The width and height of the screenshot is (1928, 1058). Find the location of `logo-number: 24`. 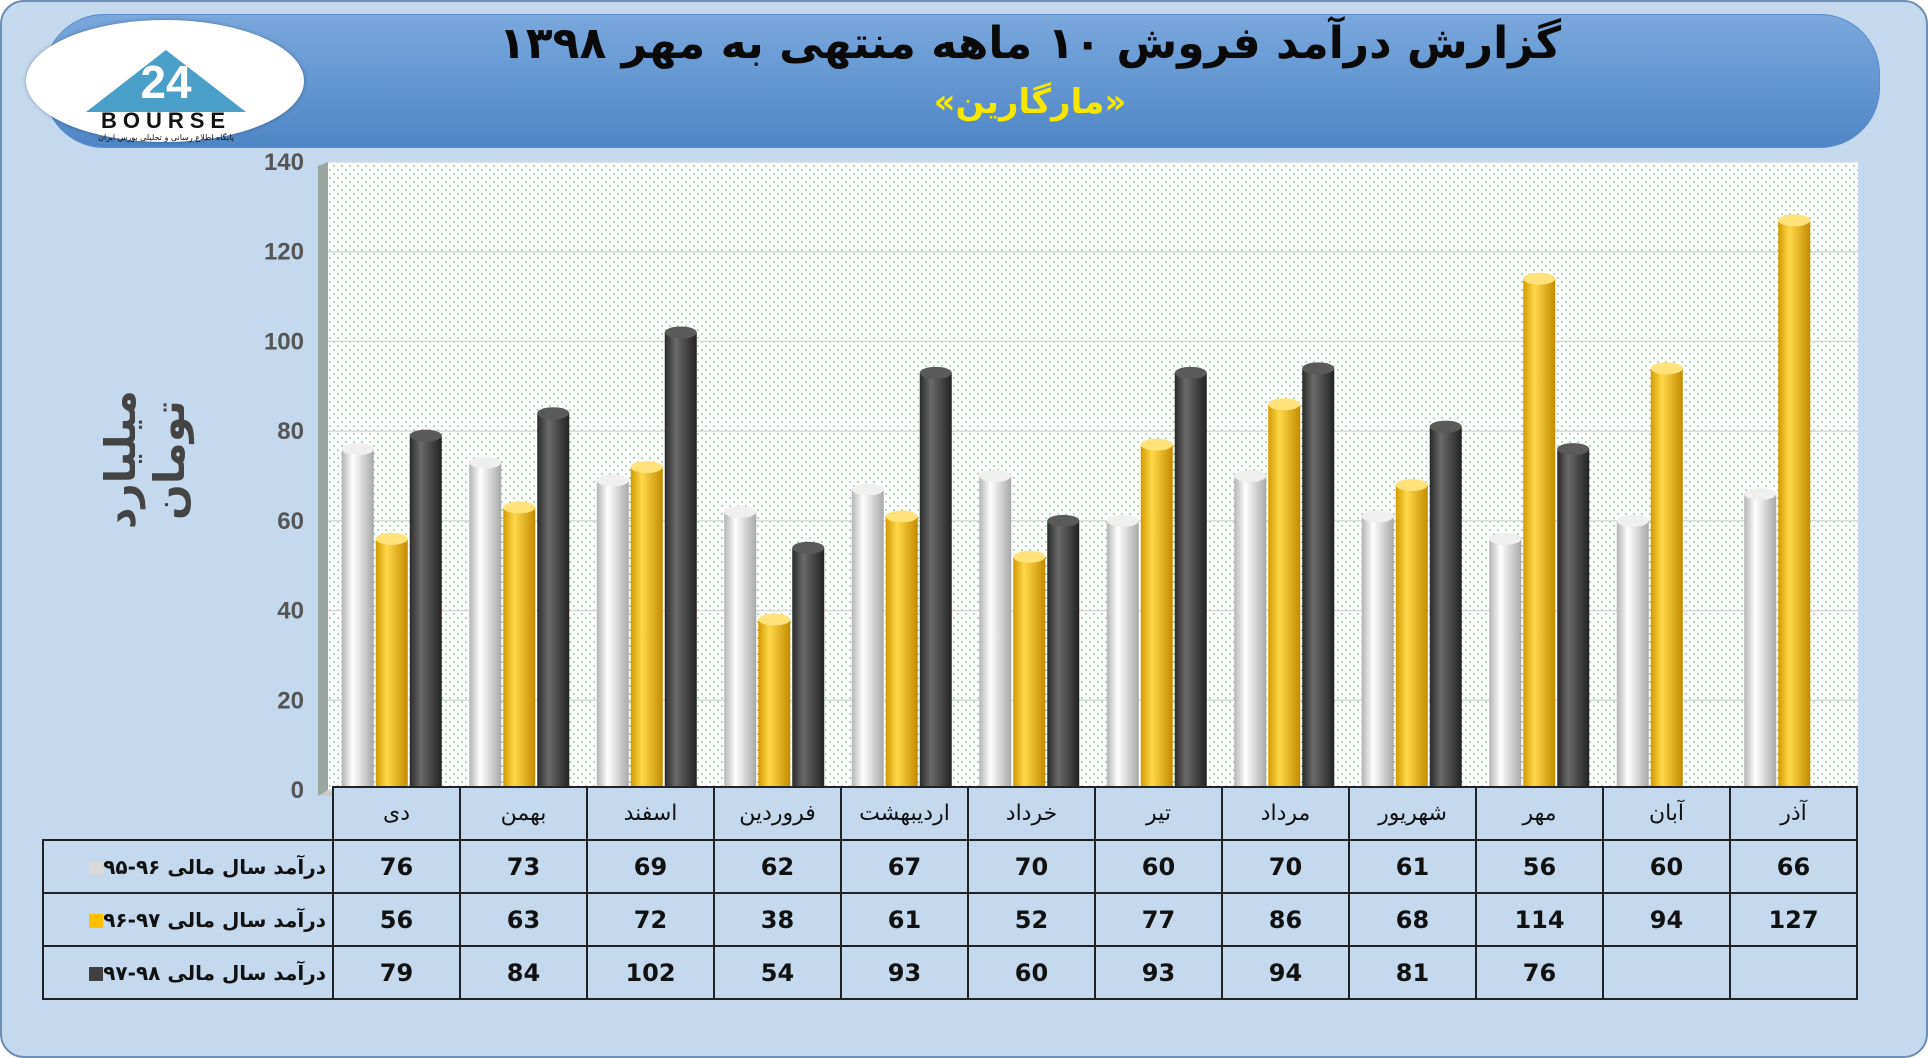

logo-number: 24 is located at coordinates (166, 82).